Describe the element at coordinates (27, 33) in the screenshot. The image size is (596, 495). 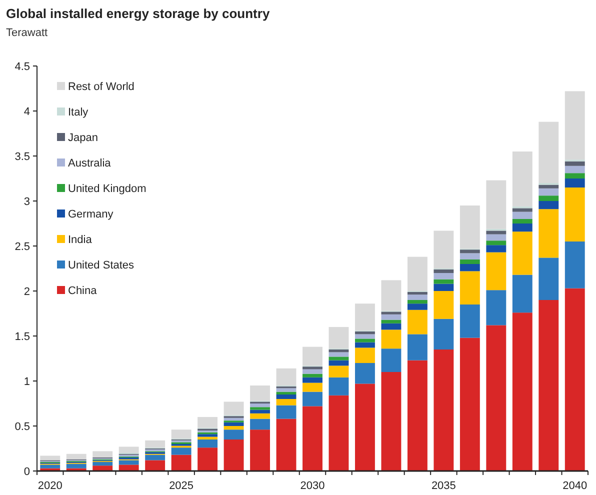
I see `chart-subtitle: Terawatt` at that location.